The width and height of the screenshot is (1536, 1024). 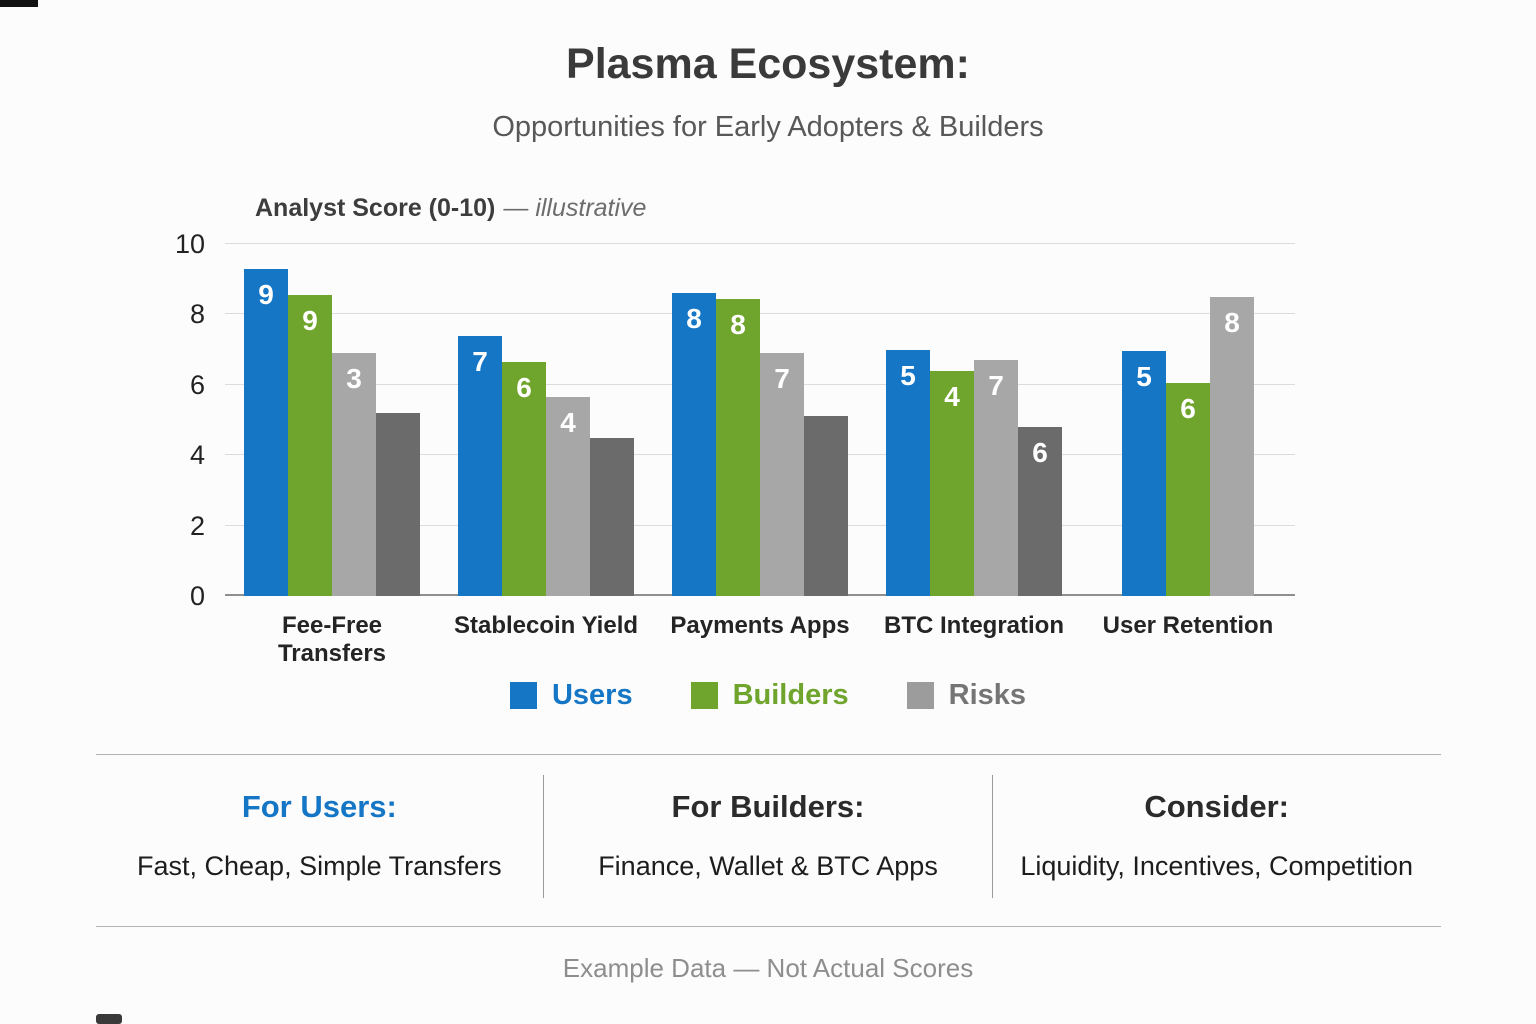 I want to click on bar-builders-fee-free-transfers: 9, so click(x=310, y=445).